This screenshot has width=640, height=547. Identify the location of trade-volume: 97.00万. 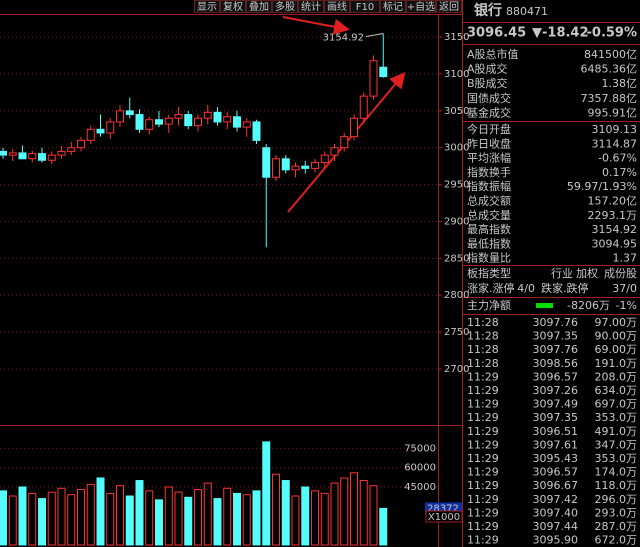
(616, 322).